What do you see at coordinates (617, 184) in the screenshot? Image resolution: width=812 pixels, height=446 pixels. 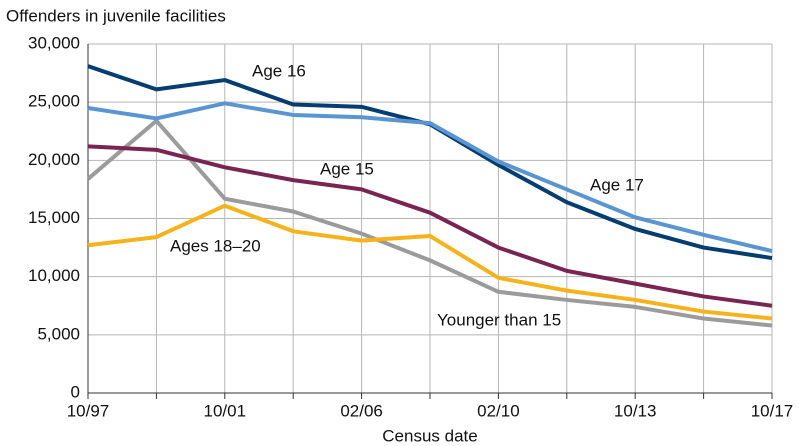 I see `series-label: Age 17` at bounding box center [617, 184].